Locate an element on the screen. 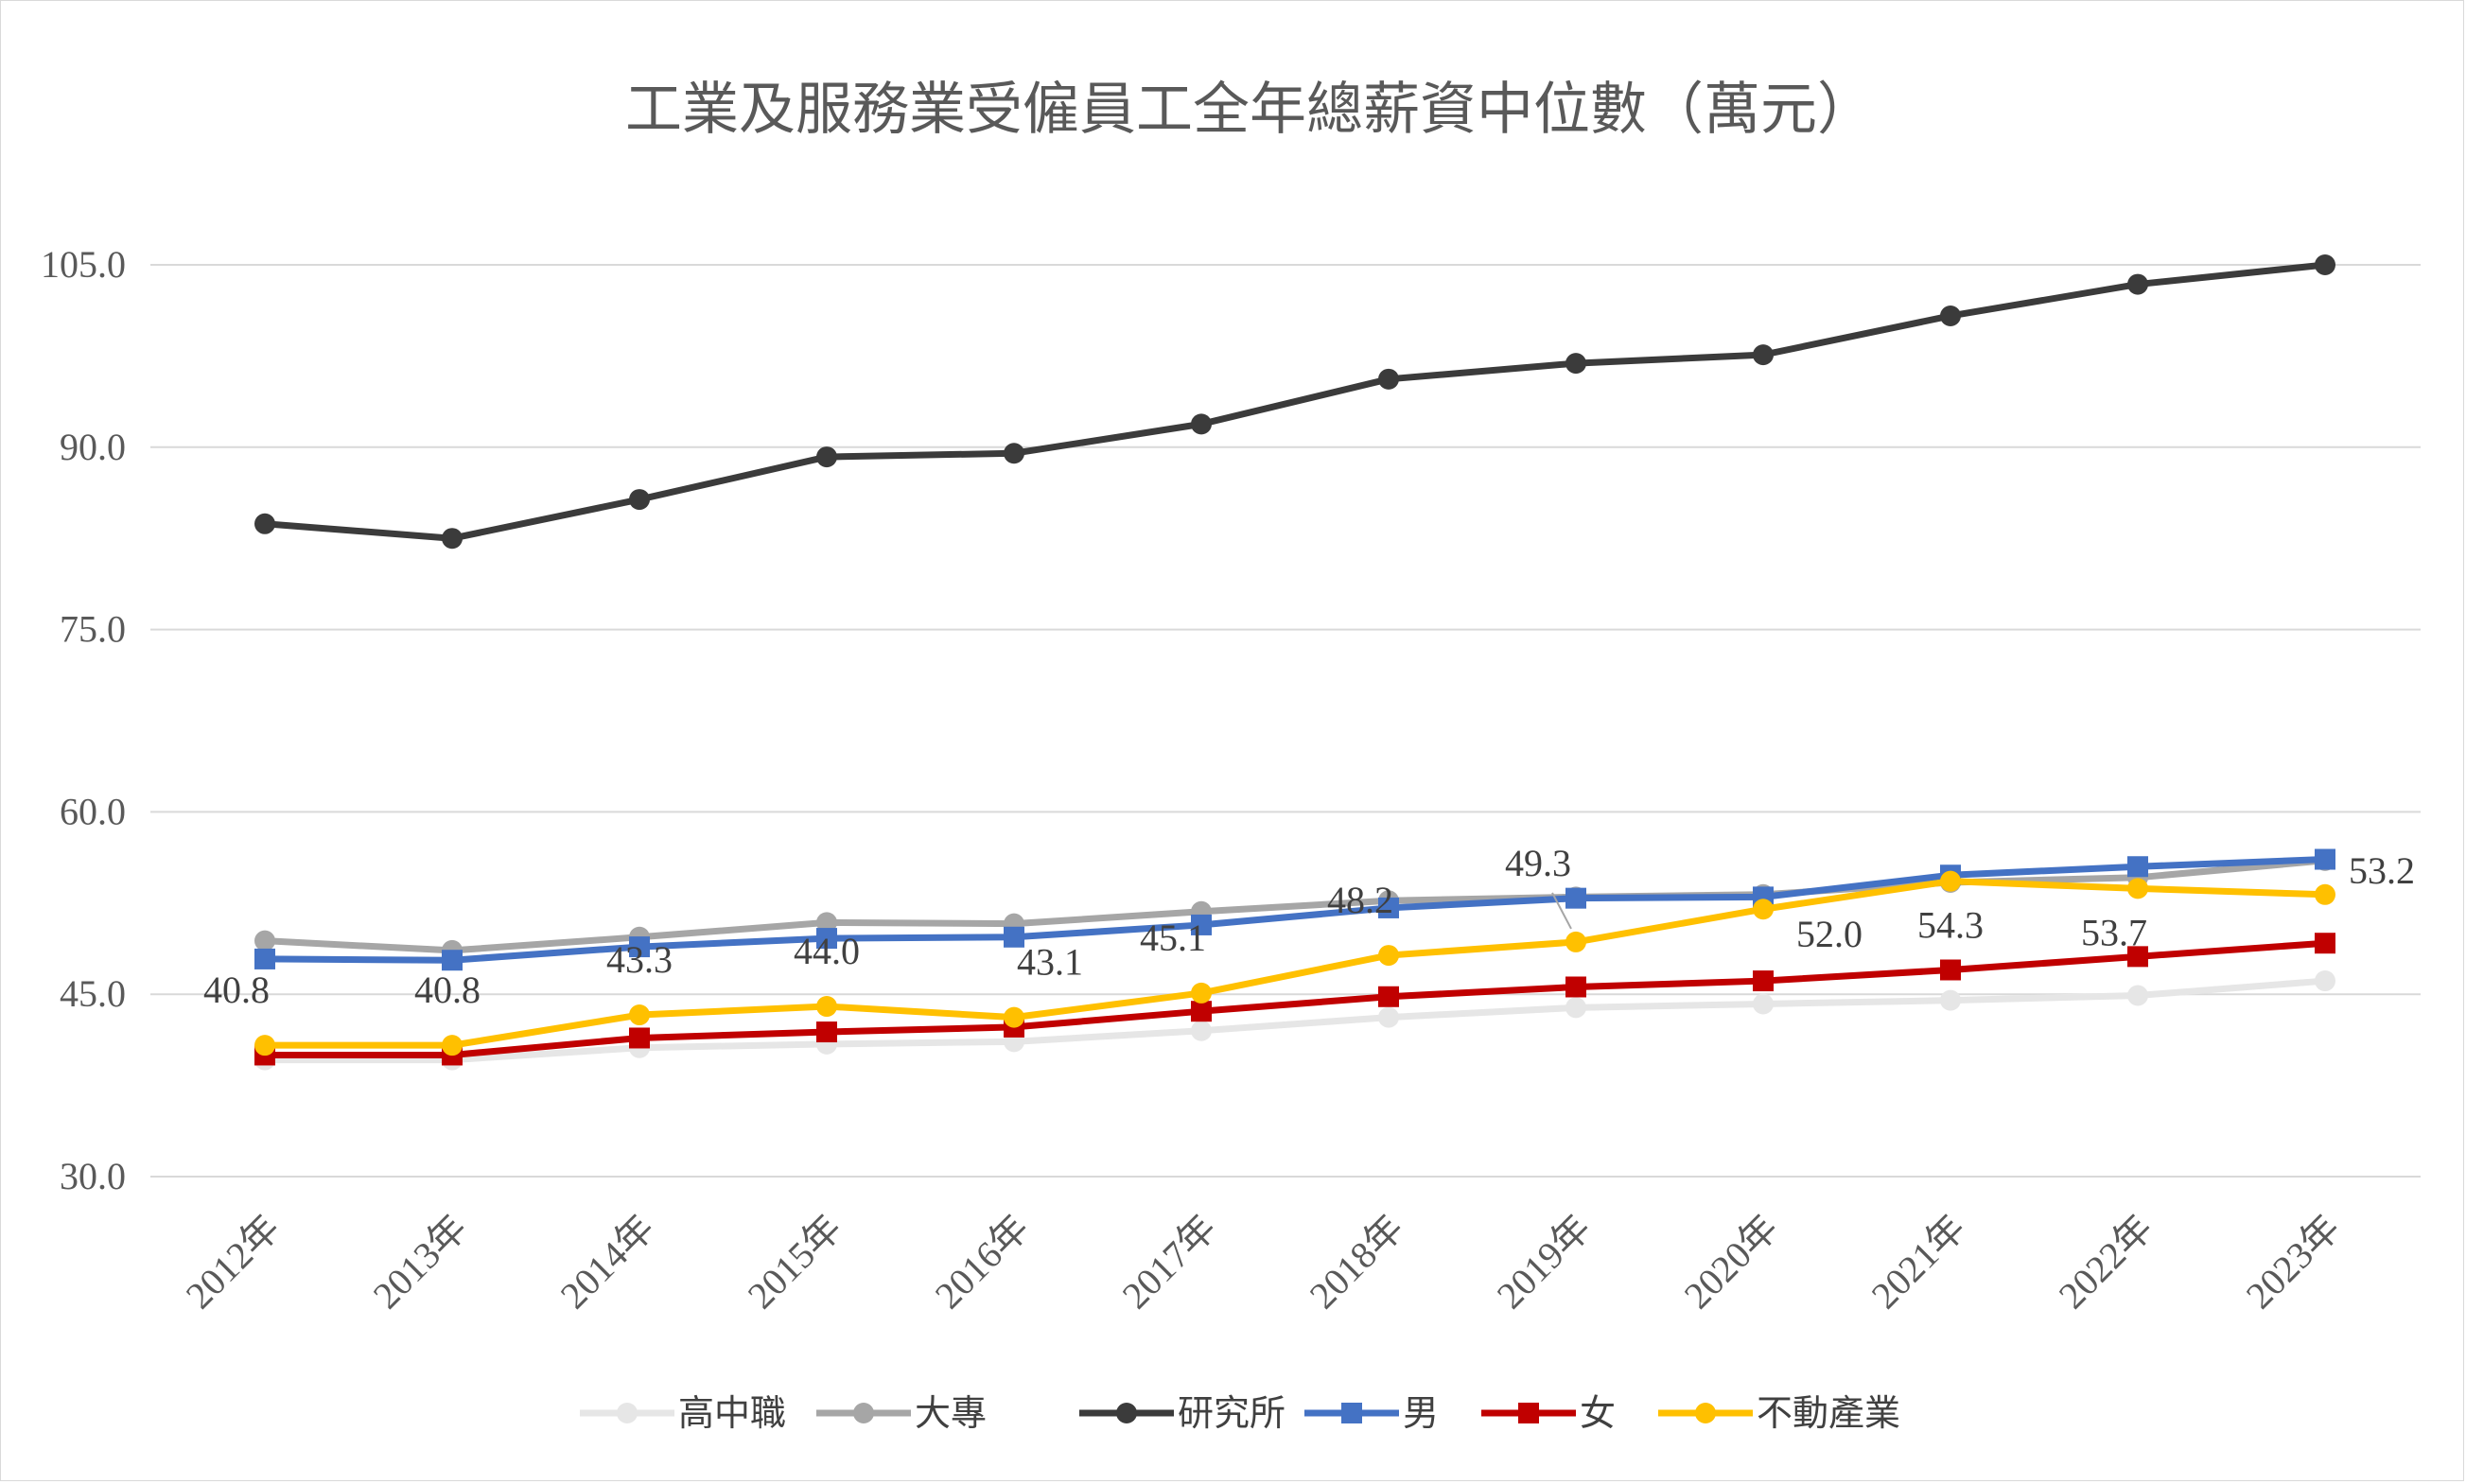  legend-item-1: 大專 is located at coordinates (901, 1413).